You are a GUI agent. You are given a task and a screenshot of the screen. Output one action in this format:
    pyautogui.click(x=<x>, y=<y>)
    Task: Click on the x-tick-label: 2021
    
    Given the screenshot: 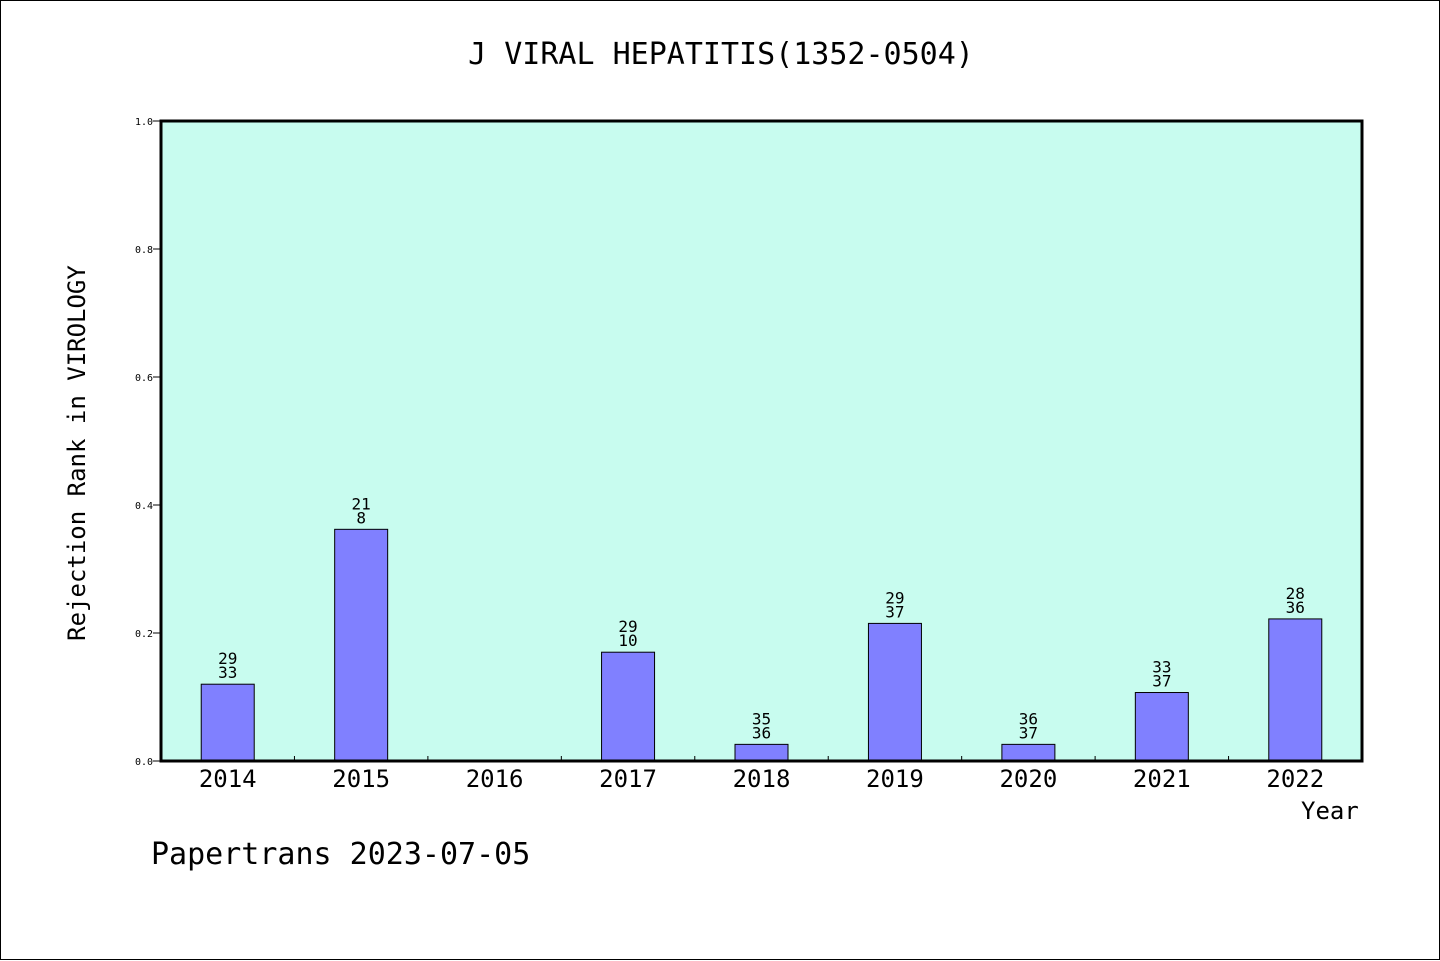 What is the action you would take?
    pyautogui.click(x=1162, y=779)
    